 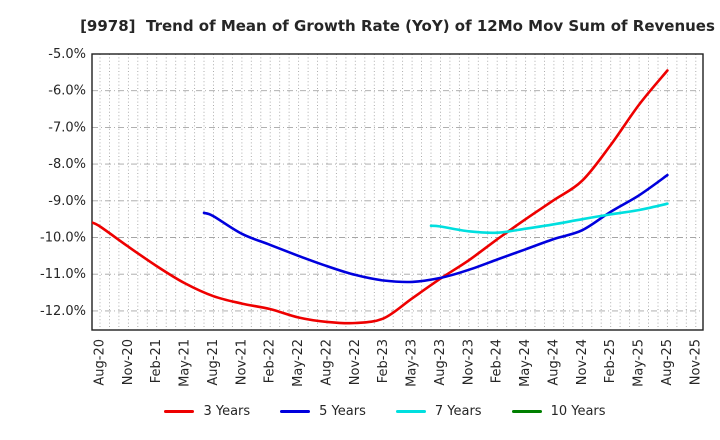 What do you see at coordinates (185, 363) in the screenshot?
I see `x-tick-label: May-21` at bounding box center [185, 363].